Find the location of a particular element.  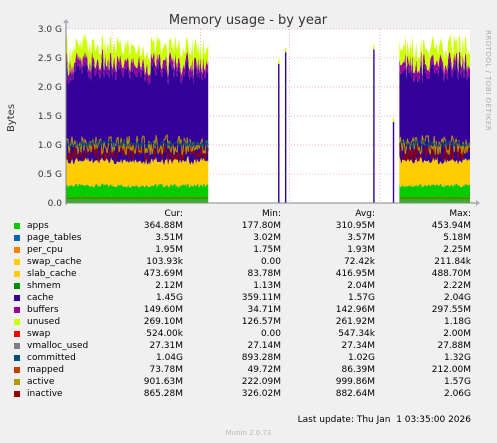

legend-cur-value: 269.10M is located at coordinates (163, 322).